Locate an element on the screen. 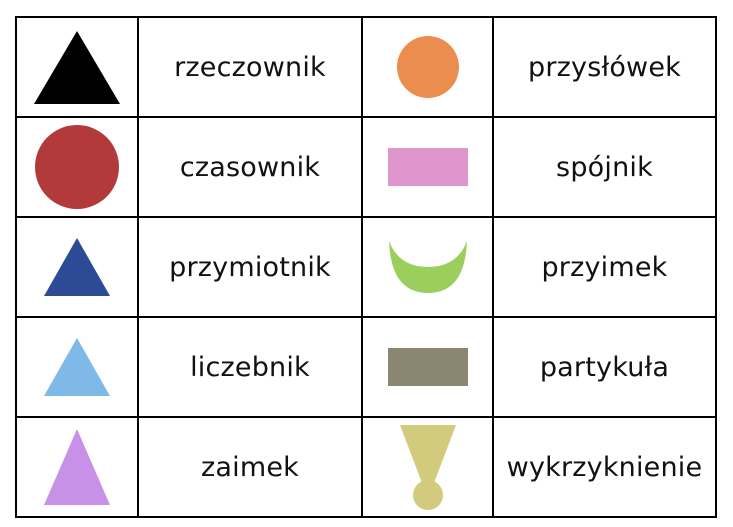 The image size is (733, 527). word-cell: wykrzyknienie is located at coordinates (604, 467).